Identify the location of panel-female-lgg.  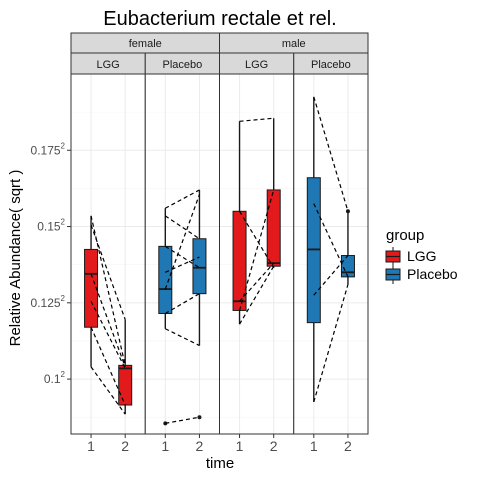
(108, 254).